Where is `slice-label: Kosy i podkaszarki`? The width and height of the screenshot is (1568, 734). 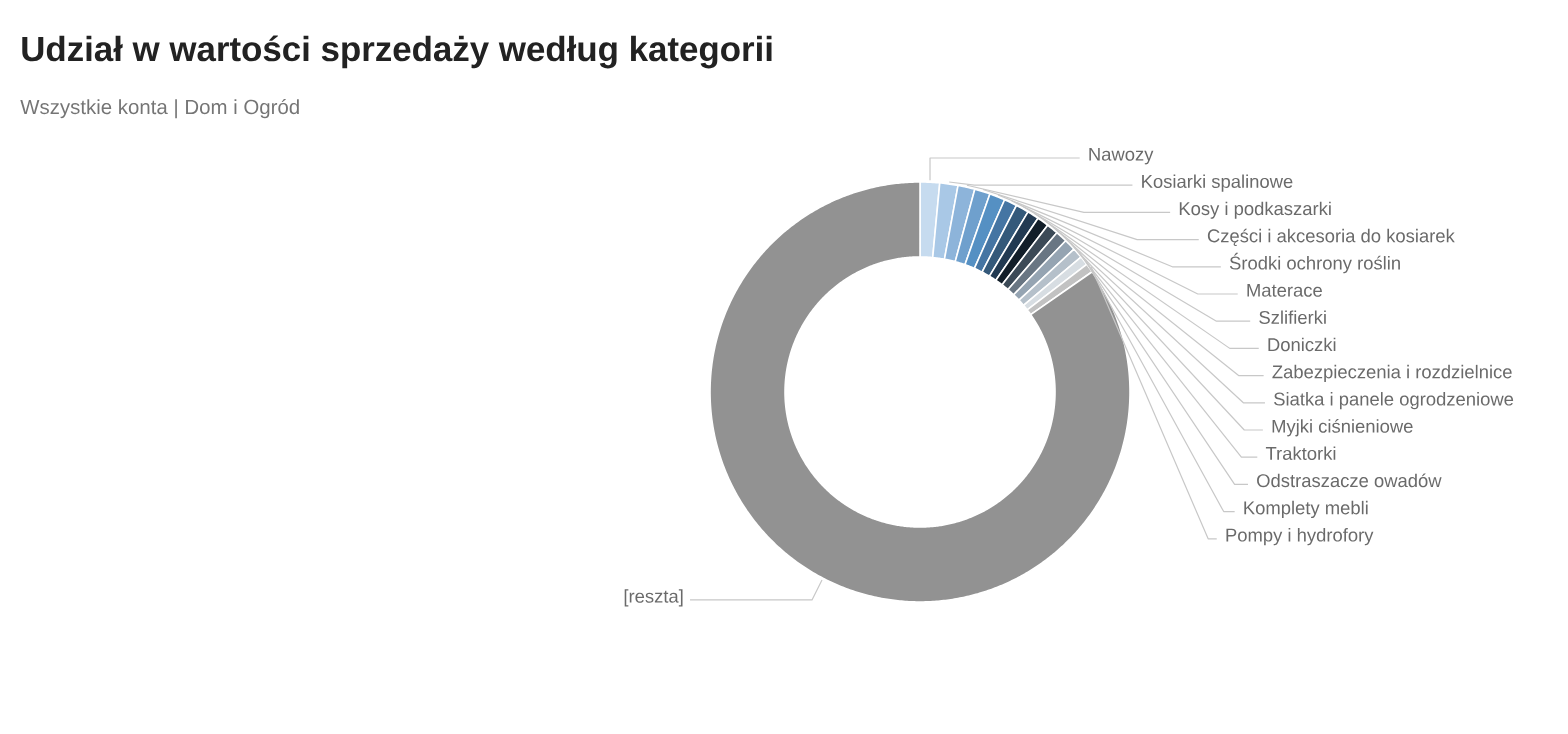 slice-label: Kosy i podkaszarki is located at coordinates (1255, 210).